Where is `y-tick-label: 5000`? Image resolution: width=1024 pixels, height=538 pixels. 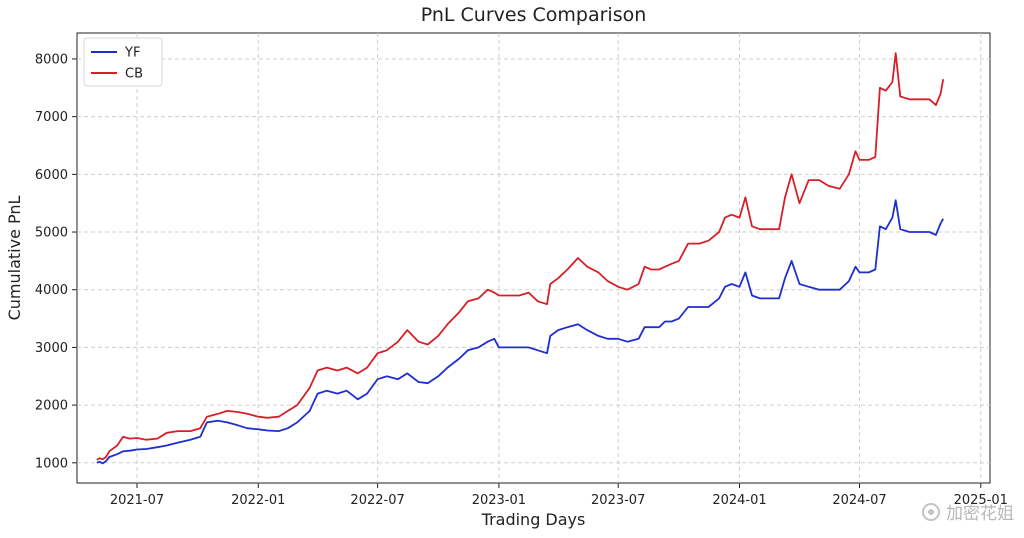 y-tick-label: 5000 is located at coordinates (51, 233).